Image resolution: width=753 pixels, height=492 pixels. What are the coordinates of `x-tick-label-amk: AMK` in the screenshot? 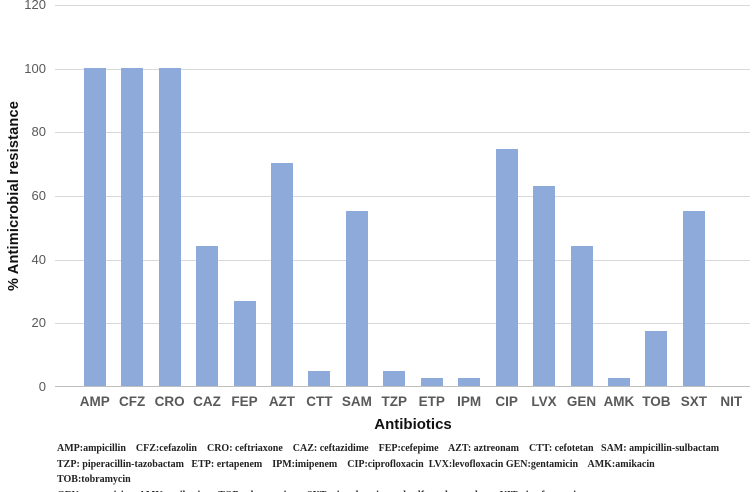 It's located at (619, 401).